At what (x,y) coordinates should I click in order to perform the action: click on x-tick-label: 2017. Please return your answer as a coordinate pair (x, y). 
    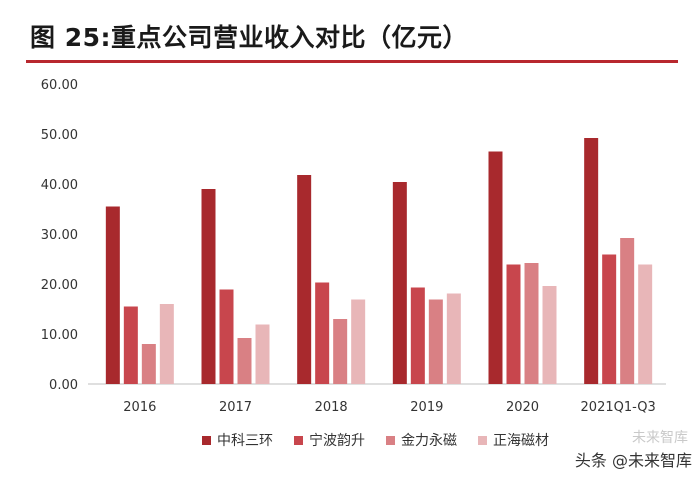
    Looking at the image, I should click on (235, 407).